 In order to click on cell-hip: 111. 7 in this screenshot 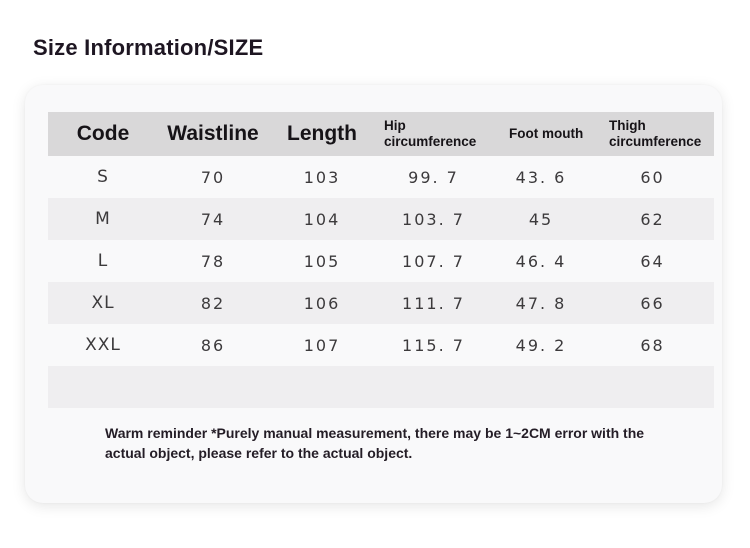, I will do `click(433, 303)`.